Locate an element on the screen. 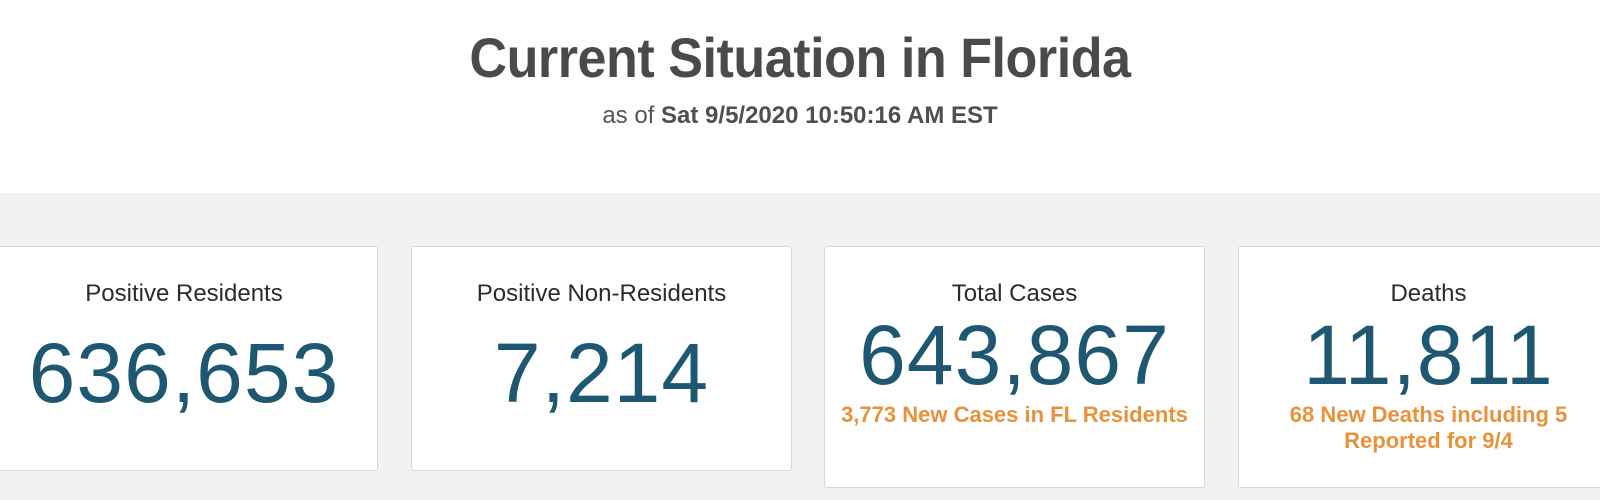 Image resolution: width=1600 pixels, height=500 pixels. card-positive-residents: Positive Residents 636,653 is located at coordinates (189, 358).